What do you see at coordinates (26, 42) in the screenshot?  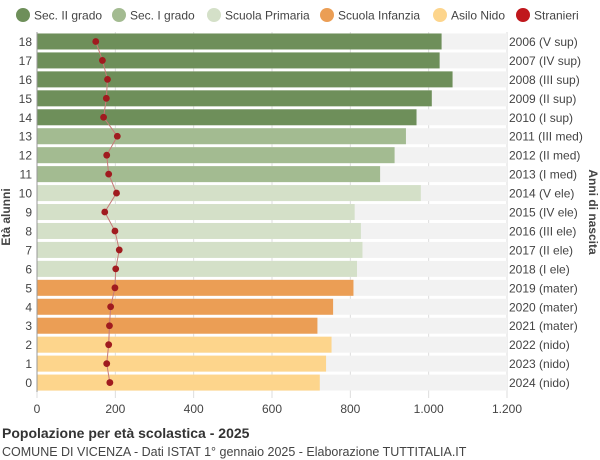 I see `age-label: 18` at bounding box center [26, 42].